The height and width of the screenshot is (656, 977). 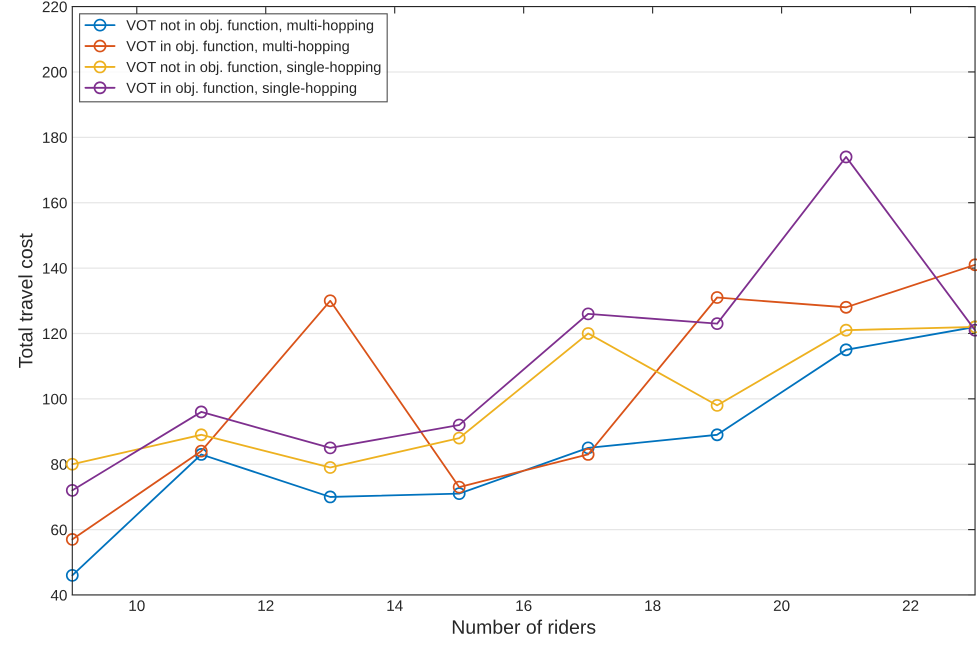 I want to click on x-tick-label: 14, so click(x=395, y=605).